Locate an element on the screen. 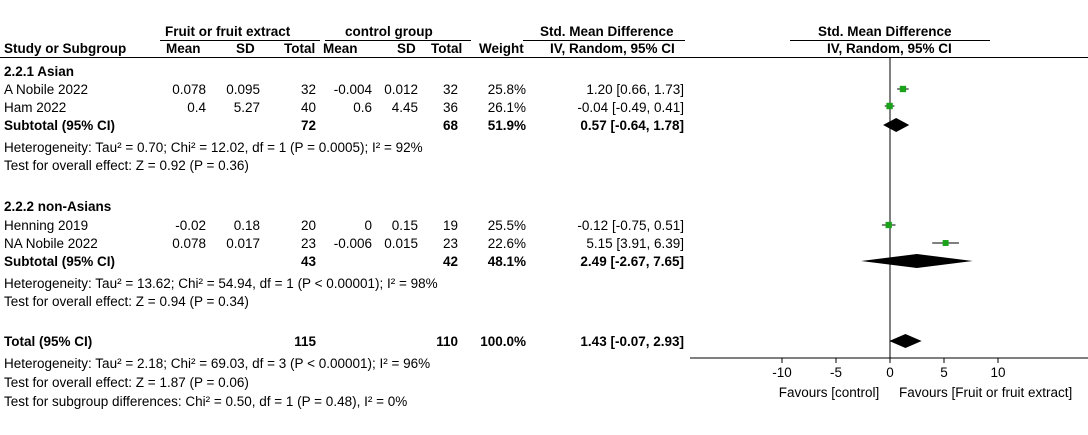 The width and height of the screenshot is (1088, 435). x-tick-label: -10 is located at coordinates (782, 372).